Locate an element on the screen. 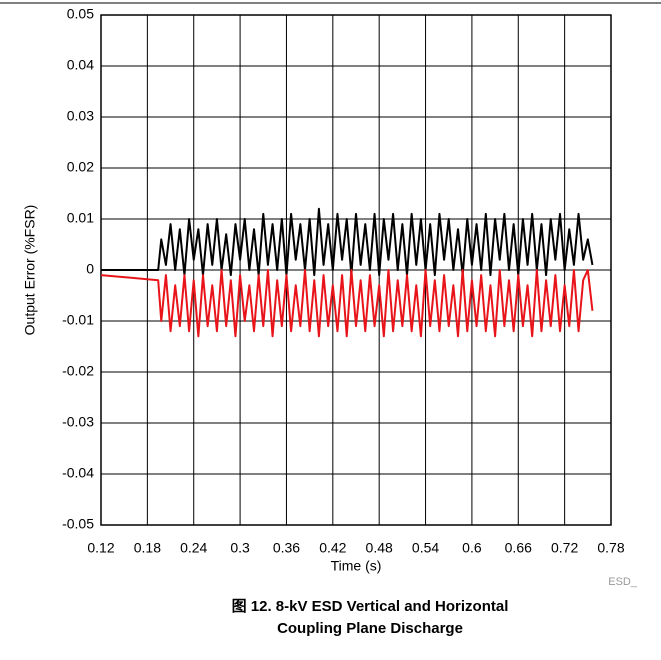 The height and width of the screenshot is (660, 661). x-tick-label: 0.36 is located at coordinates (286, 548).